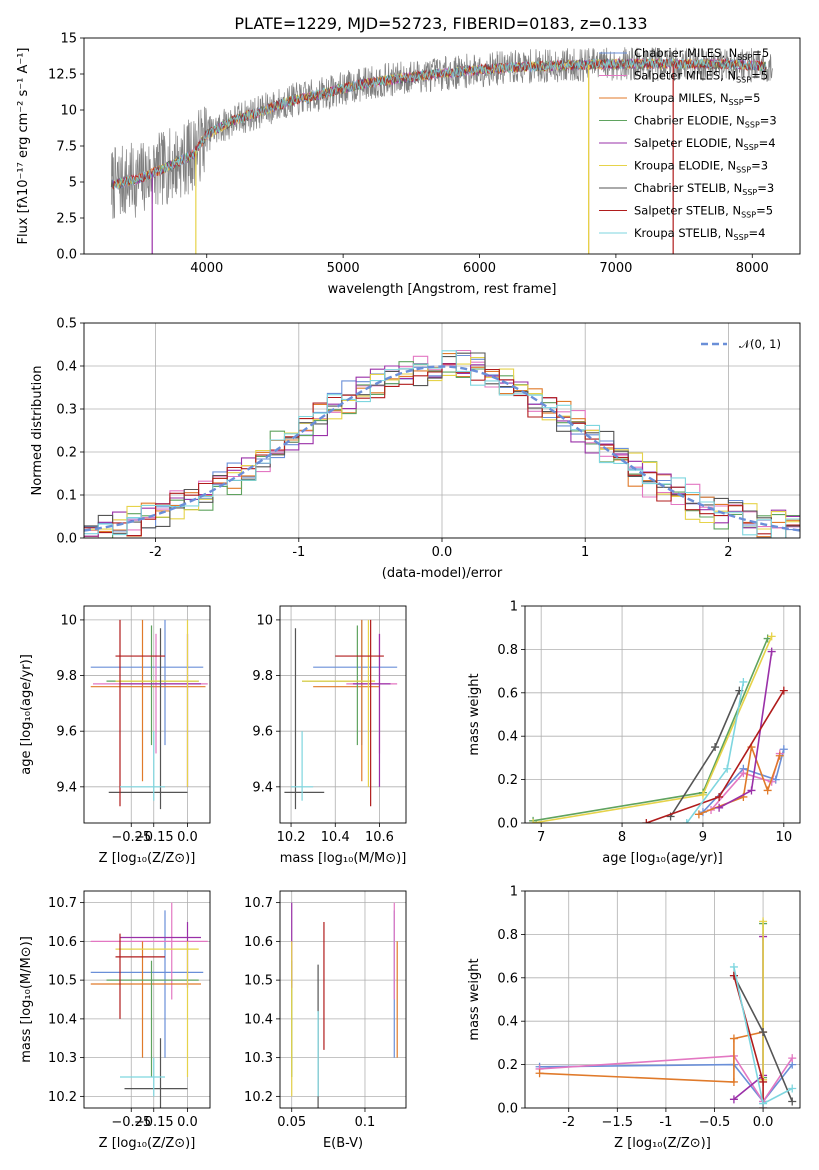 This screenshot has height=1170, width=819. What do you see at coordinates (662, 1143) in the screenshot?
I see `weight_vs_Z-xlabel: Z [log₁₀(Z/Z⊙)]` at bounding box center [662, 1143].